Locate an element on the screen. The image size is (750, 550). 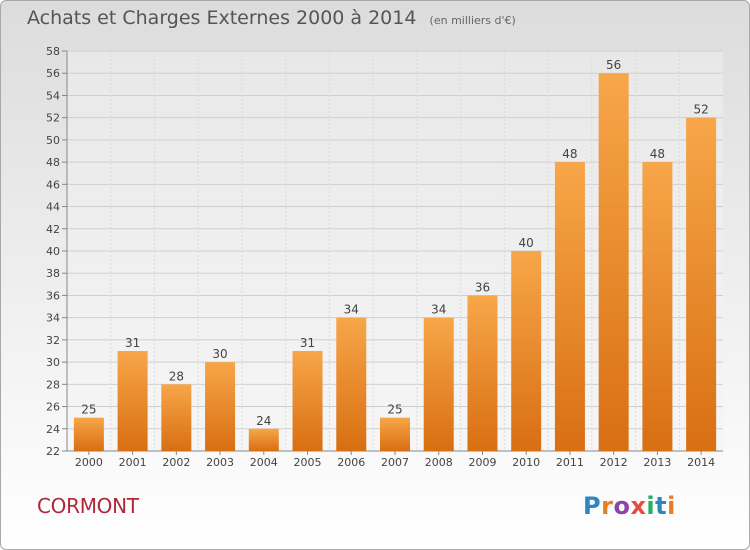
x-tick-label: 2008 is located at coordinates (439, 462).